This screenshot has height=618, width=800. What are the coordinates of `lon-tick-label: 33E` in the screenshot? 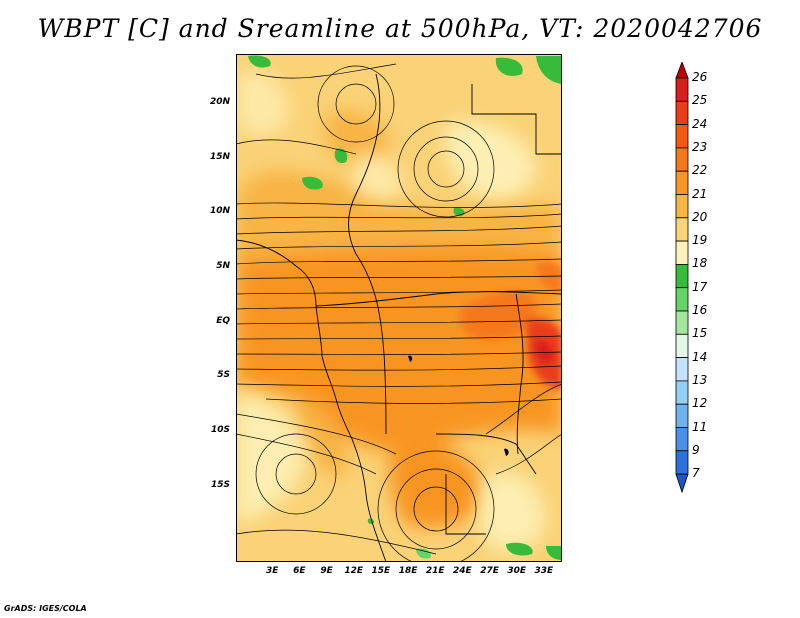 It's located at (544, 571).